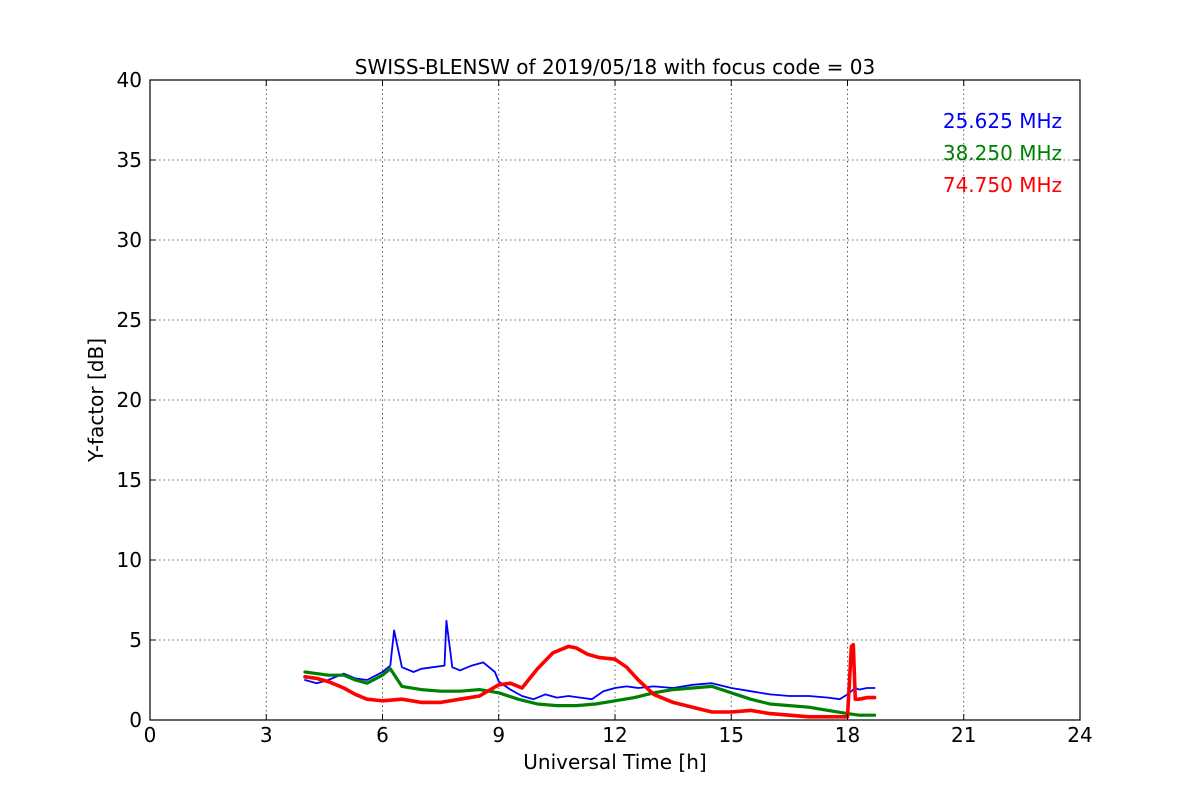  Describe the element at coordinates (590, 692) in the screenshot. I see `series-line-38-250-mhz` at that location.